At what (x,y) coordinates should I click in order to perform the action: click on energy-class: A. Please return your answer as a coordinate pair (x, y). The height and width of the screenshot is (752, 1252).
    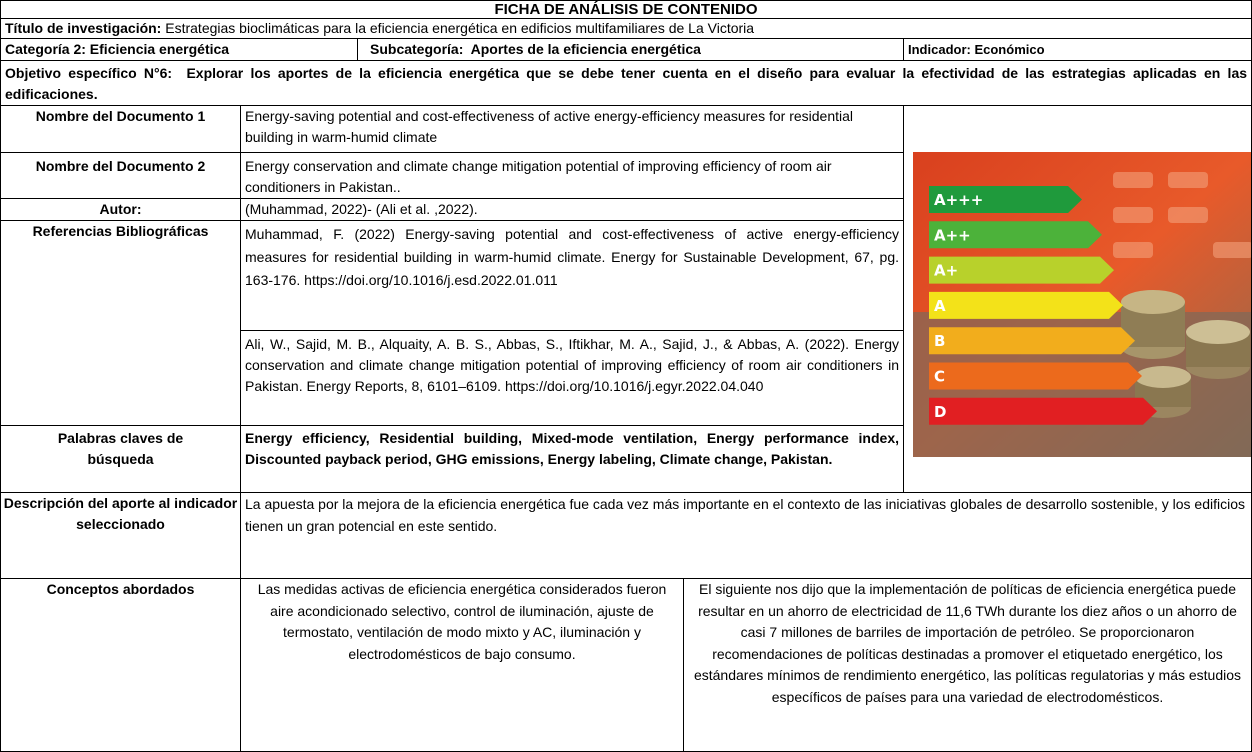
    Looking at the image, I should click on (940, 306).